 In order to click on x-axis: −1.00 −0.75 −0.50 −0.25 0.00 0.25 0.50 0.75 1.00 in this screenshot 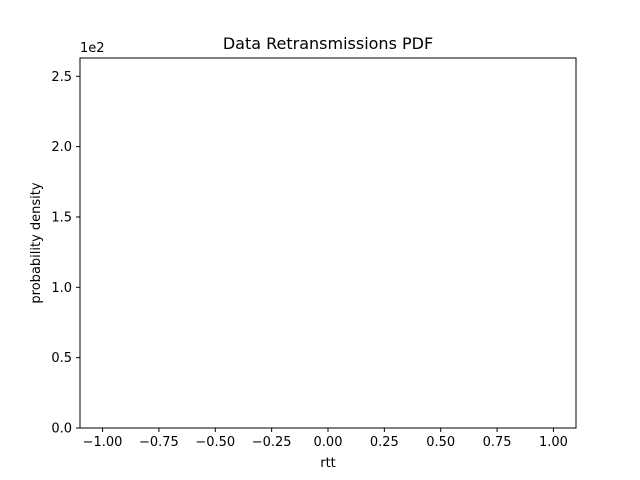, I will do `click(325, 439)`.